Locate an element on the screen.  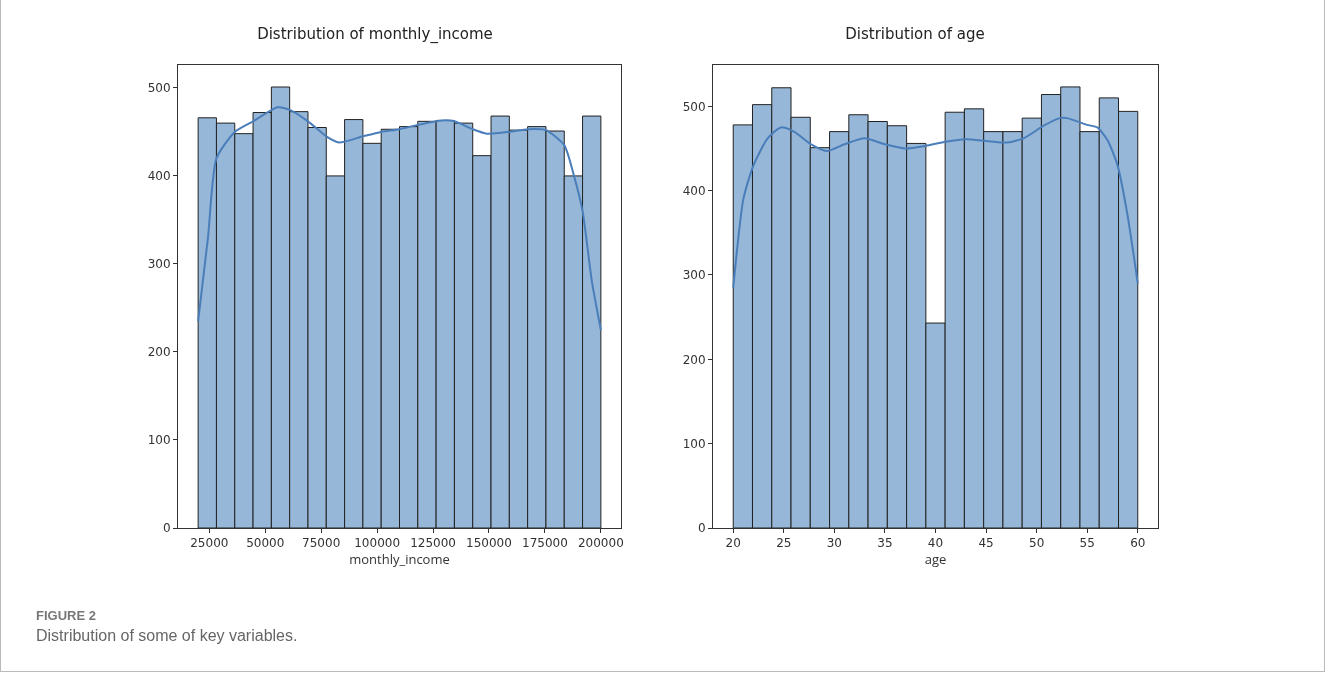
x-axis-title: age is located at coordinates (935, 559).